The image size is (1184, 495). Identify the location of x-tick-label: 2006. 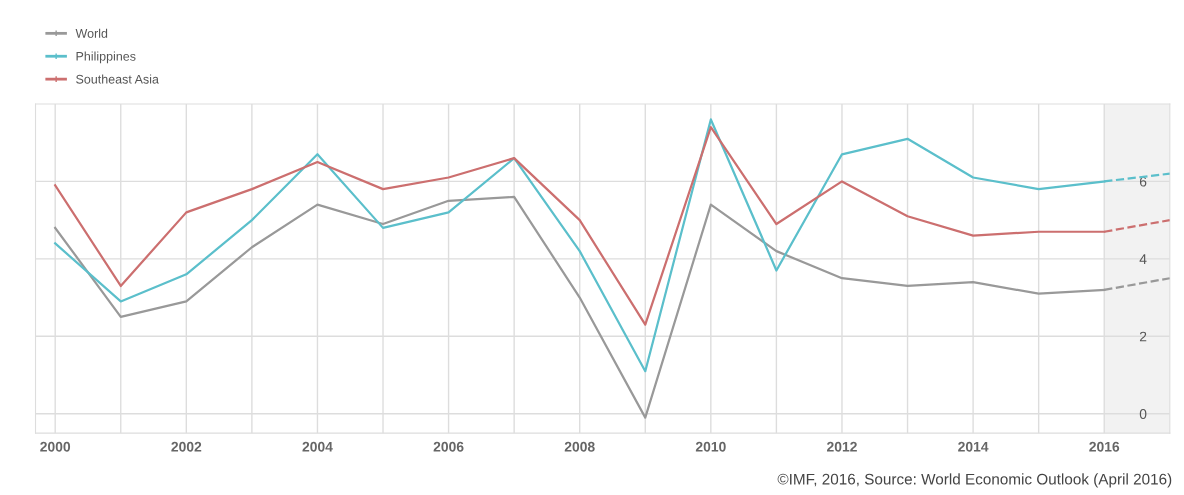
(448, 446).